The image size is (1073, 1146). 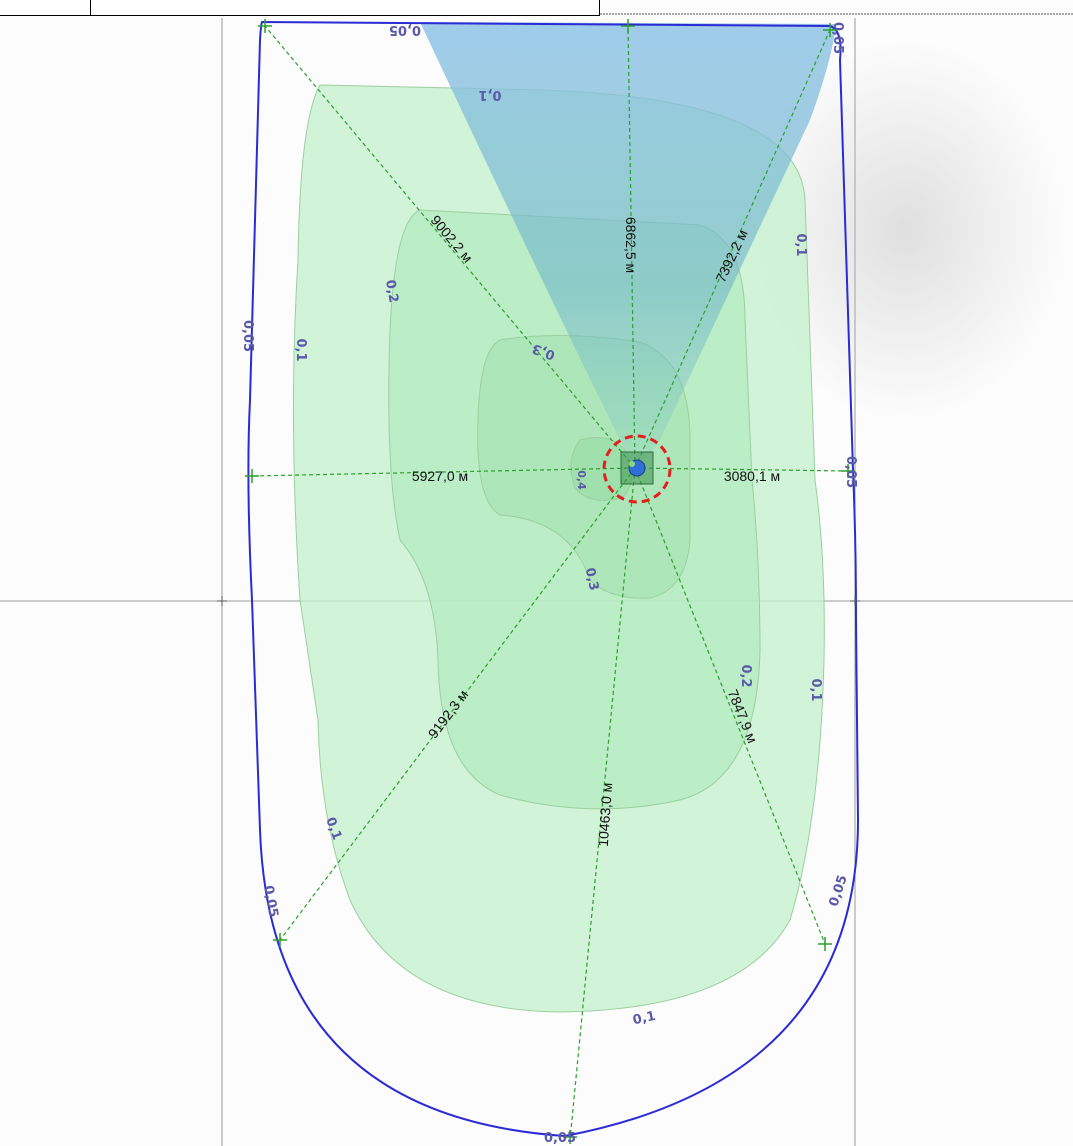 I want to click on isoline-label: 0,4, so click(x=581, y=480).